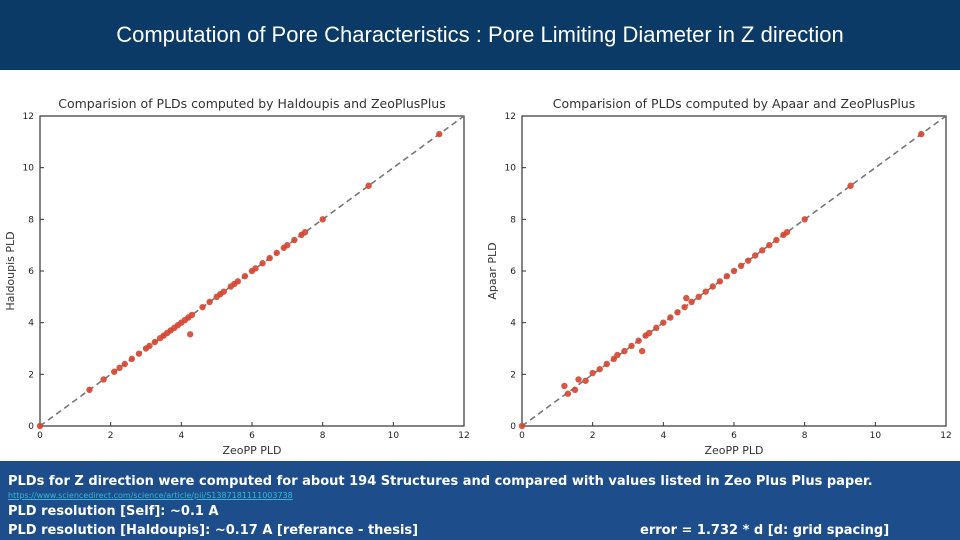  I want to click on error-formula: error = 1.732 * d [d: grid spacing], so click(765, 530).